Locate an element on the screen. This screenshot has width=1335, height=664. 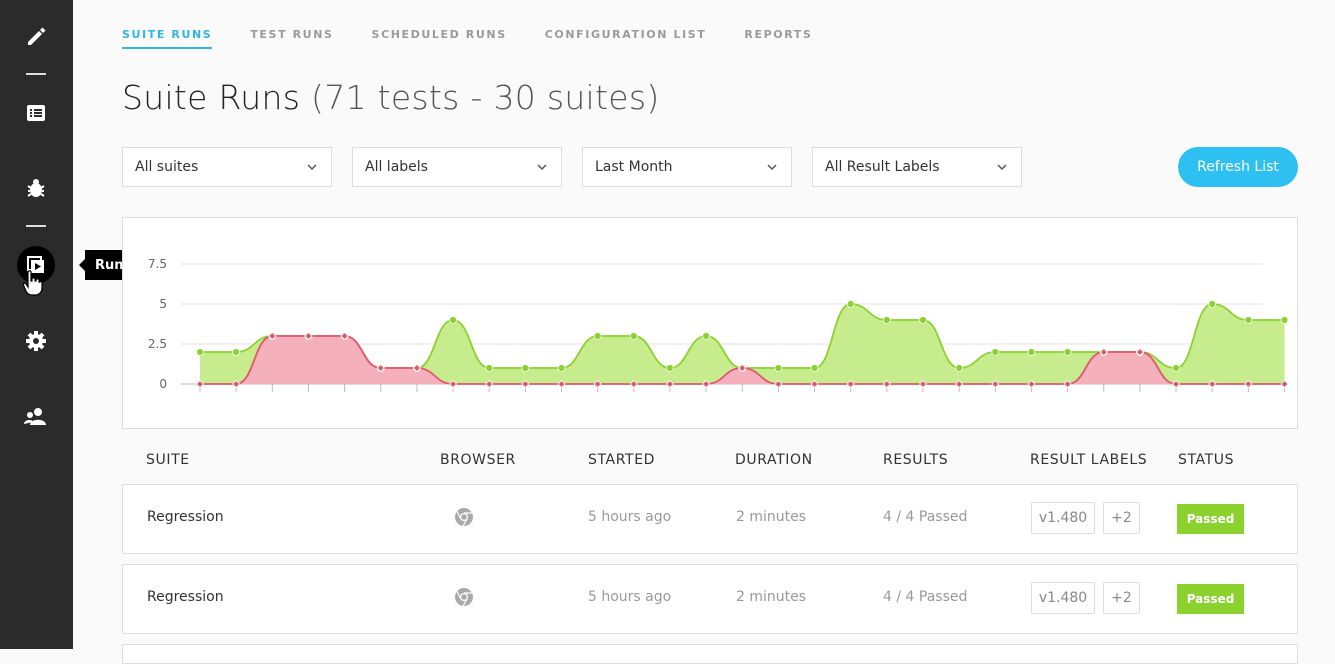
settings-nav-button is located at coordinates (36, 341).